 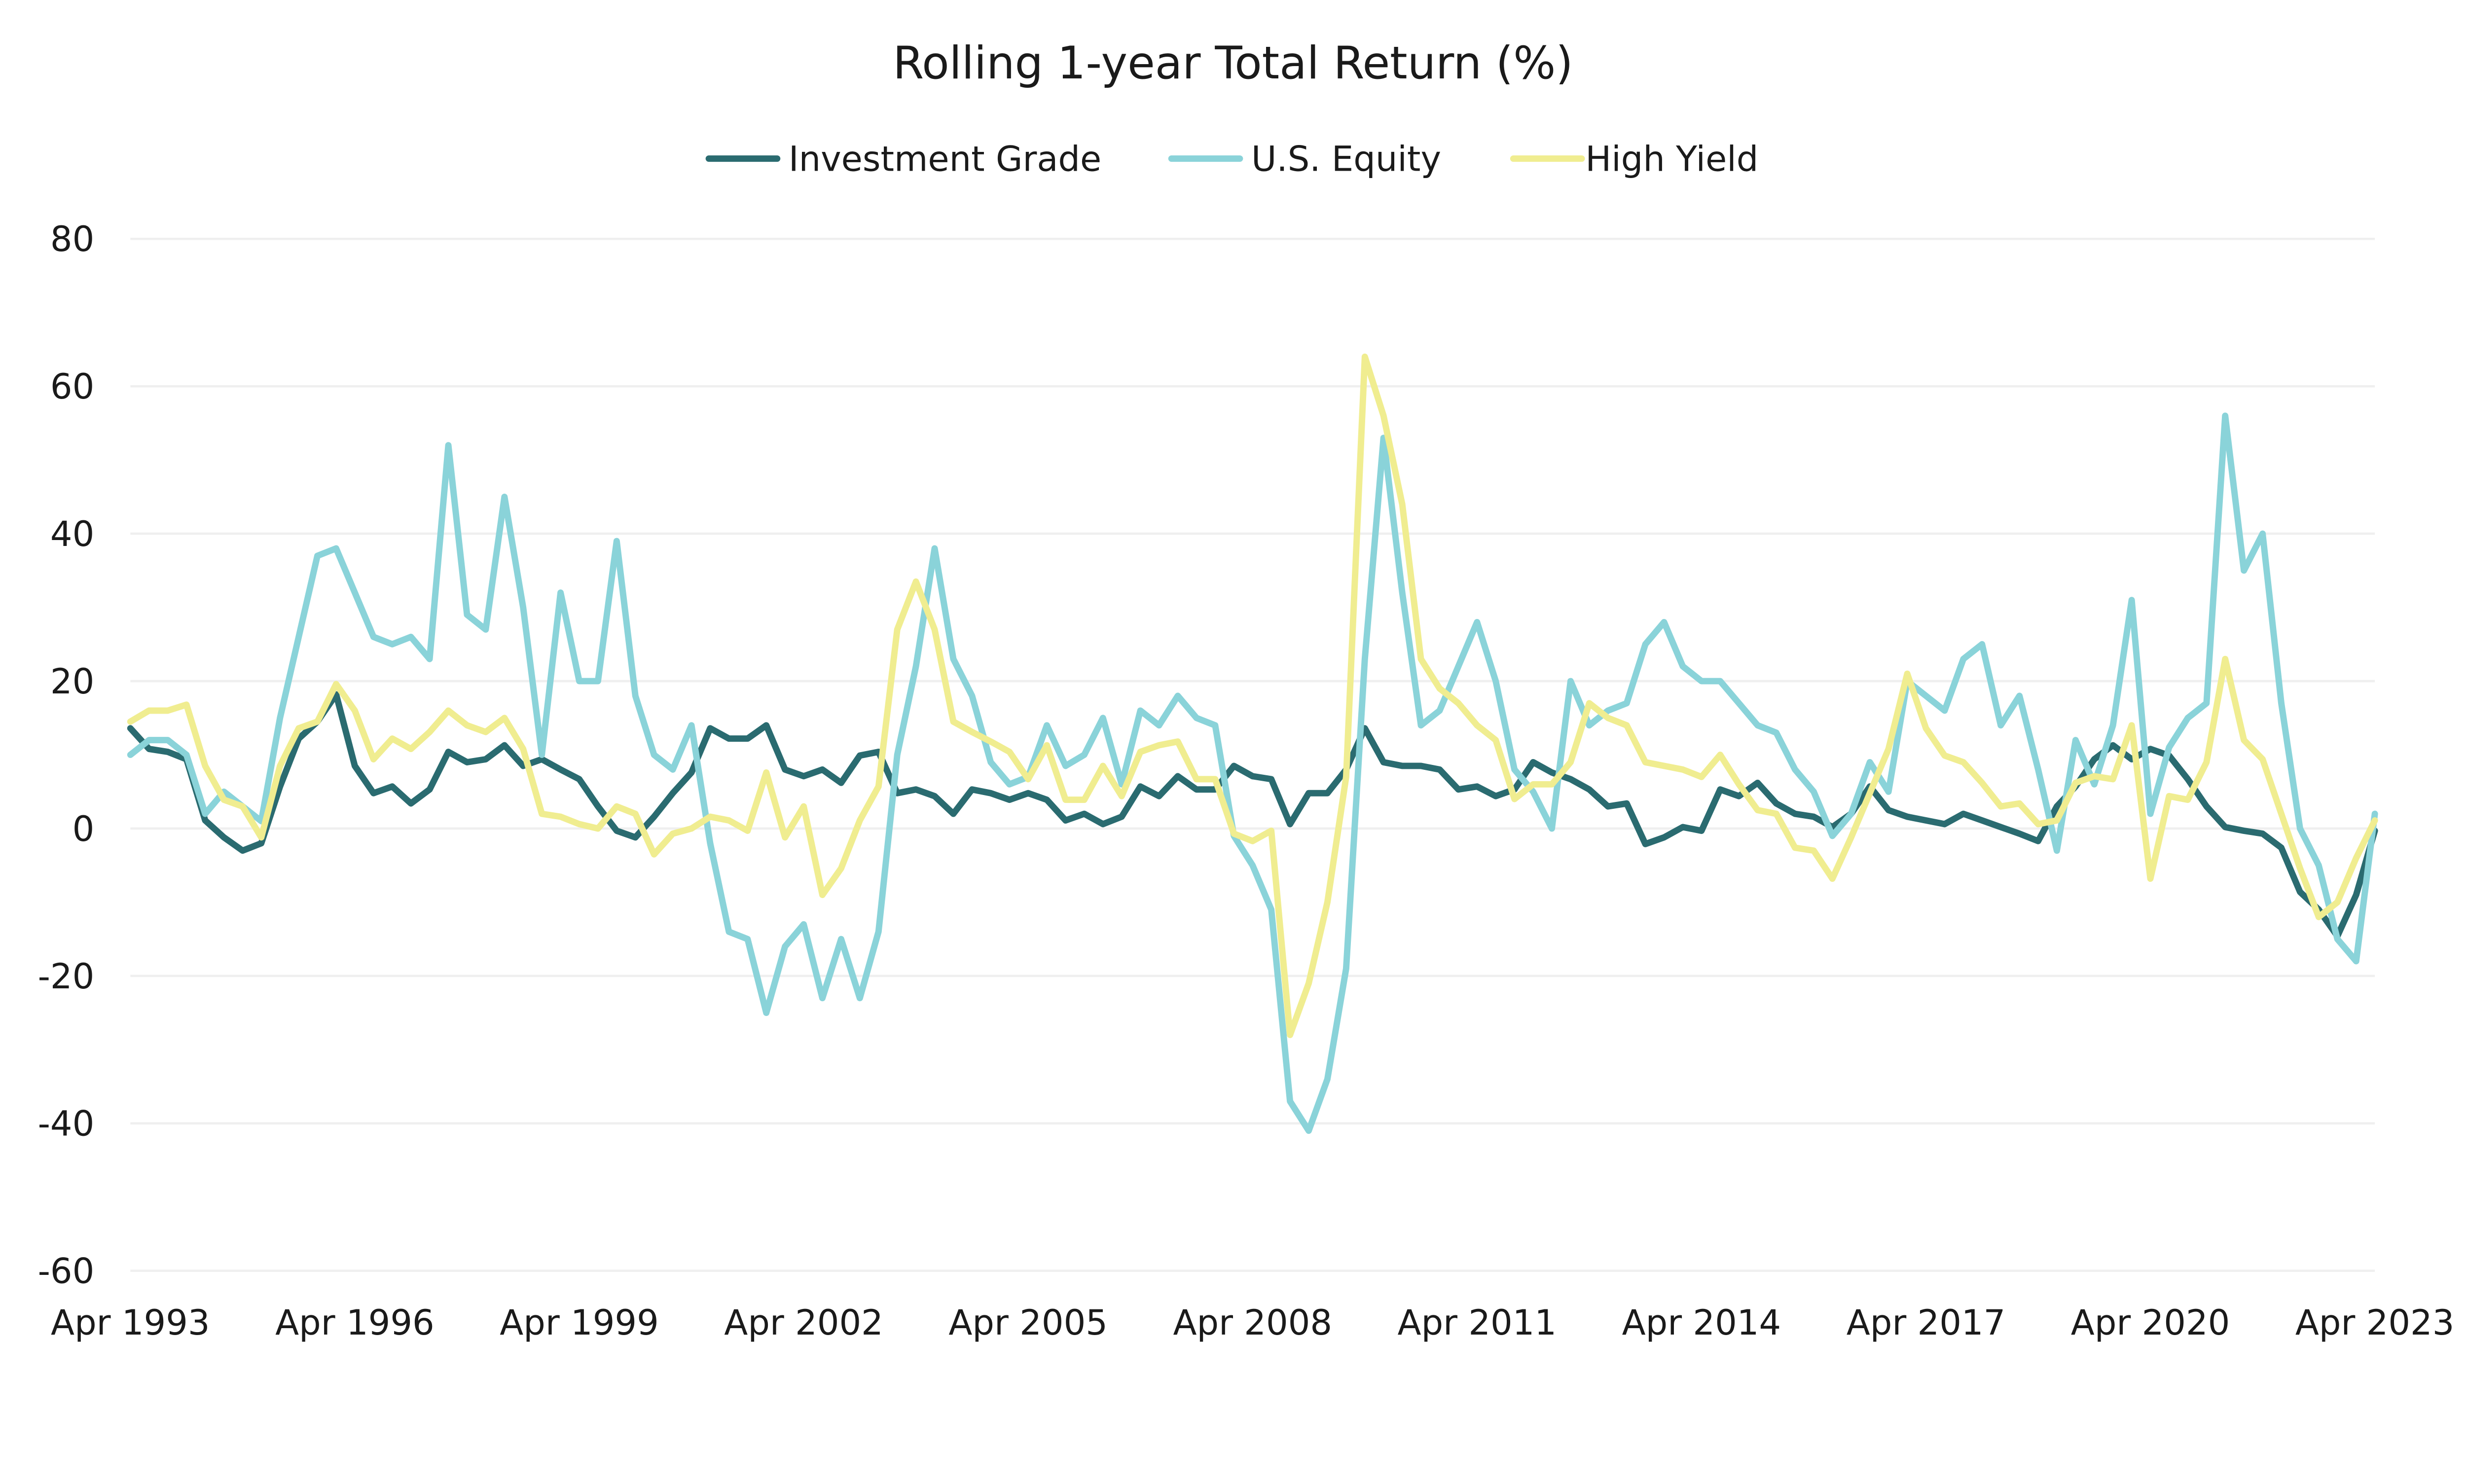 I want to click on x-tick-label: Apr 2020, so click(x=2150, y=1323).